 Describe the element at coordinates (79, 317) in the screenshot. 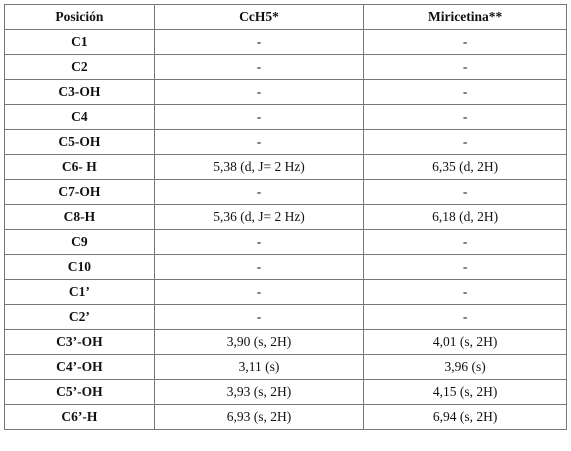

I see `position-cell: C2’` at that location.